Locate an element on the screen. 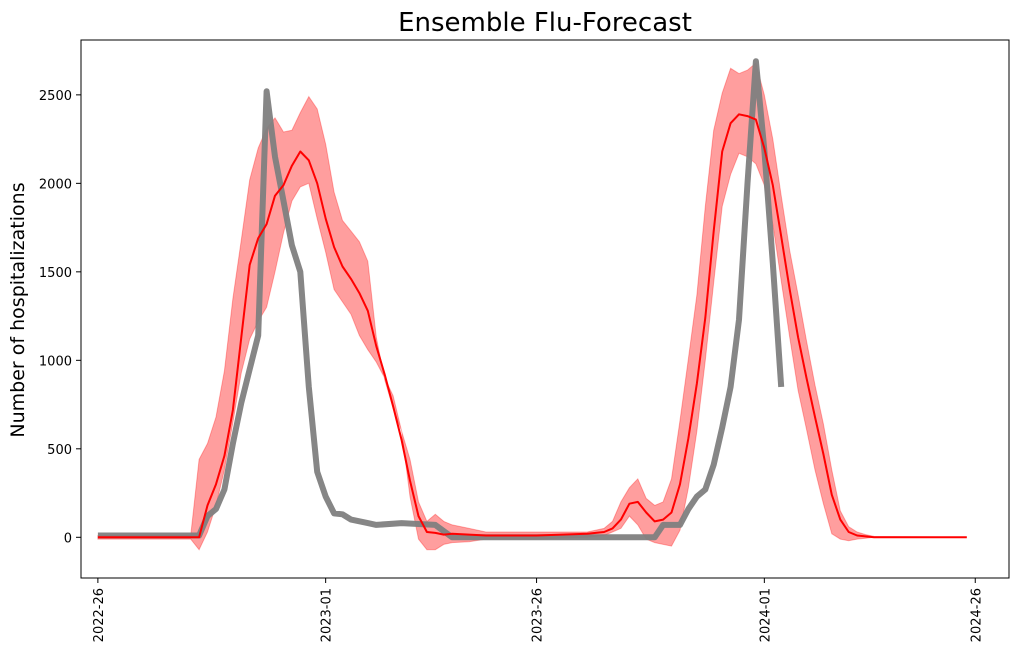 The height and width of the screenshot is (656, 1020). x-tick-label: 2024-01 is located at coordinates (765, 615).